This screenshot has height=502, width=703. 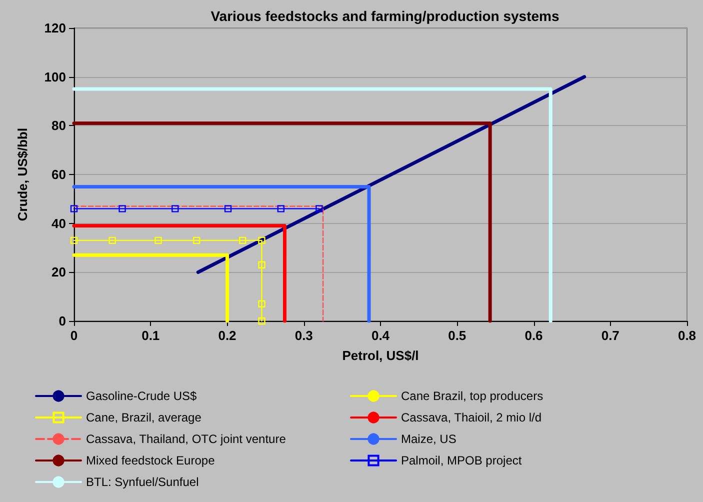 What do you see at coordinates (457, 335) in the screenshot?
I see `x-tick-label: 0.5` at bounding box center [457, 335].